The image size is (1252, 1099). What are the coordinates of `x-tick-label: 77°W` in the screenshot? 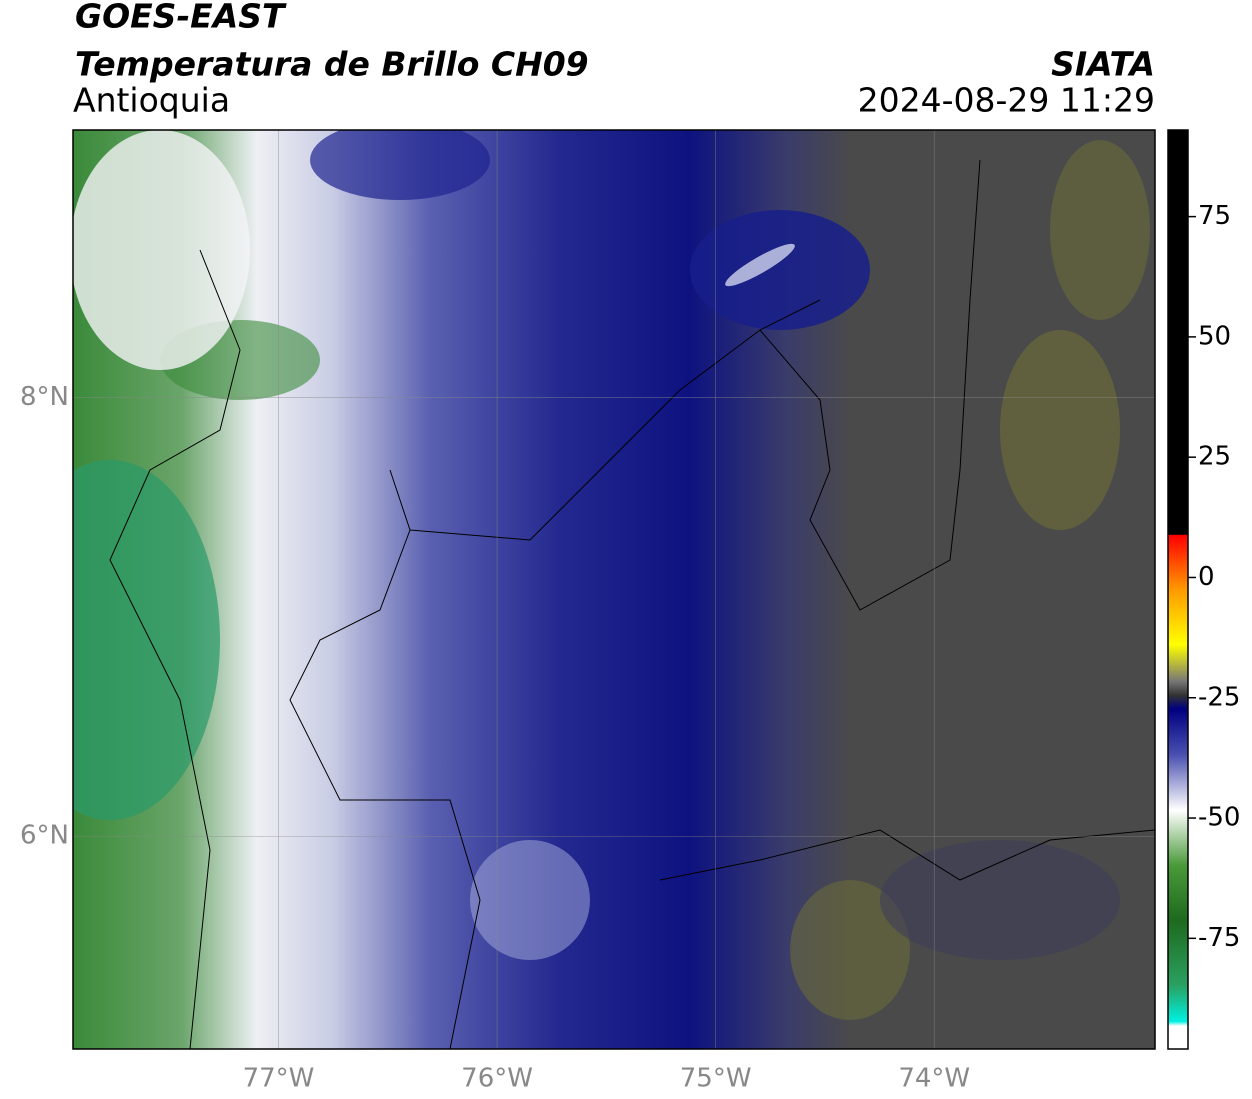 It's located at (279, 1079).